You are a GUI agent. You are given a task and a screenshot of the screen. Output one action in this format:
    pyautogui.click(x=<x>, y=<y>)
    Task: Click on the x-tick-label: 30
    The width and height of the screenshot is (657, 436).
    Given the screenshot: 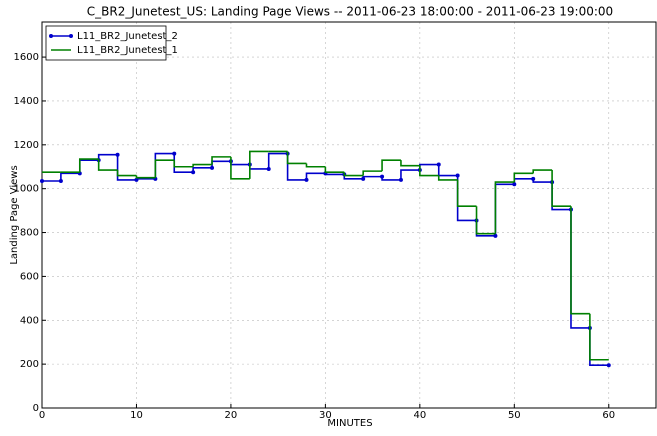 What is the action you would take?
    pyautogui.click(x=325, y=415)
    